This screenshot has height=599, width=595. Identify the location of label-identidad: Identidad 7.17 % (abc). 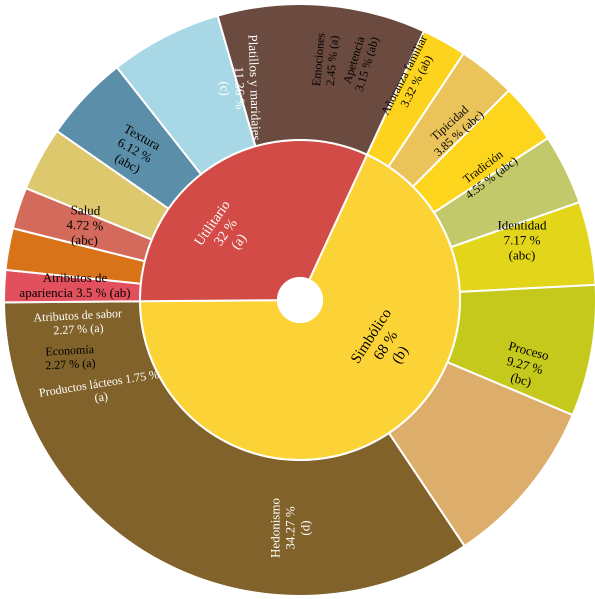
(522, 240).